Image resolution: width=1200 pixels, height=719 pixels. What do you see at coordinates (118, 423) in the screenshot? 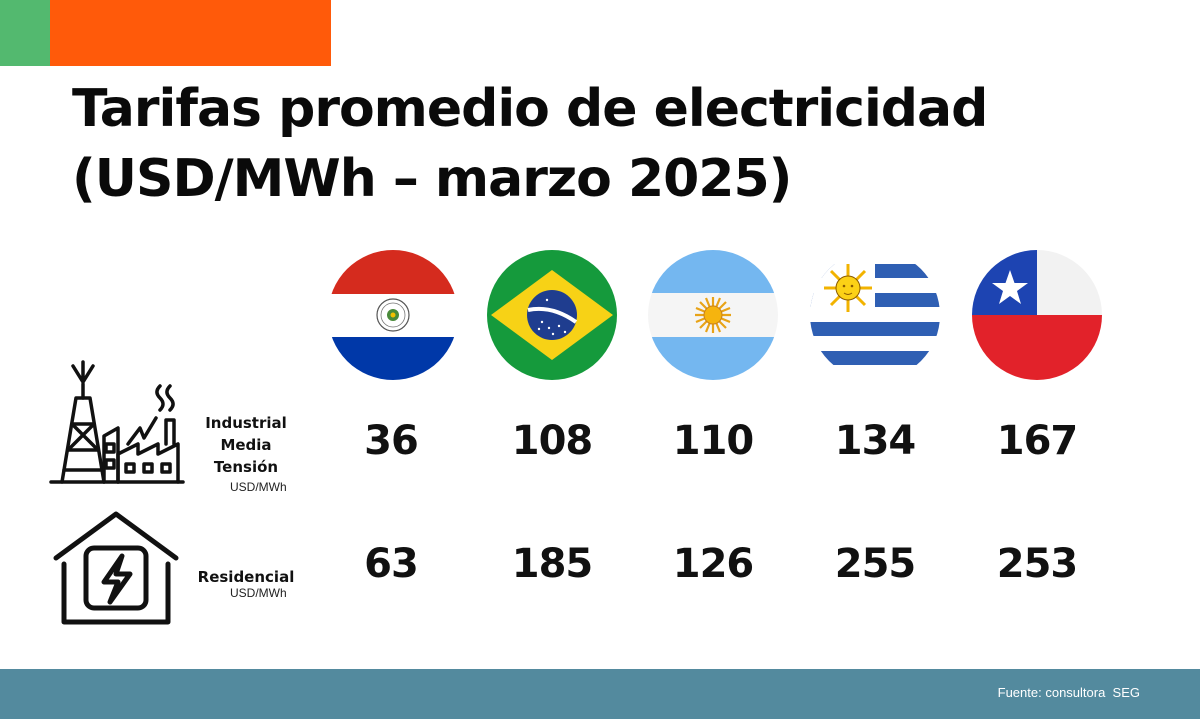
I see `factory-tower-icon` at bounding box center [118, 423].